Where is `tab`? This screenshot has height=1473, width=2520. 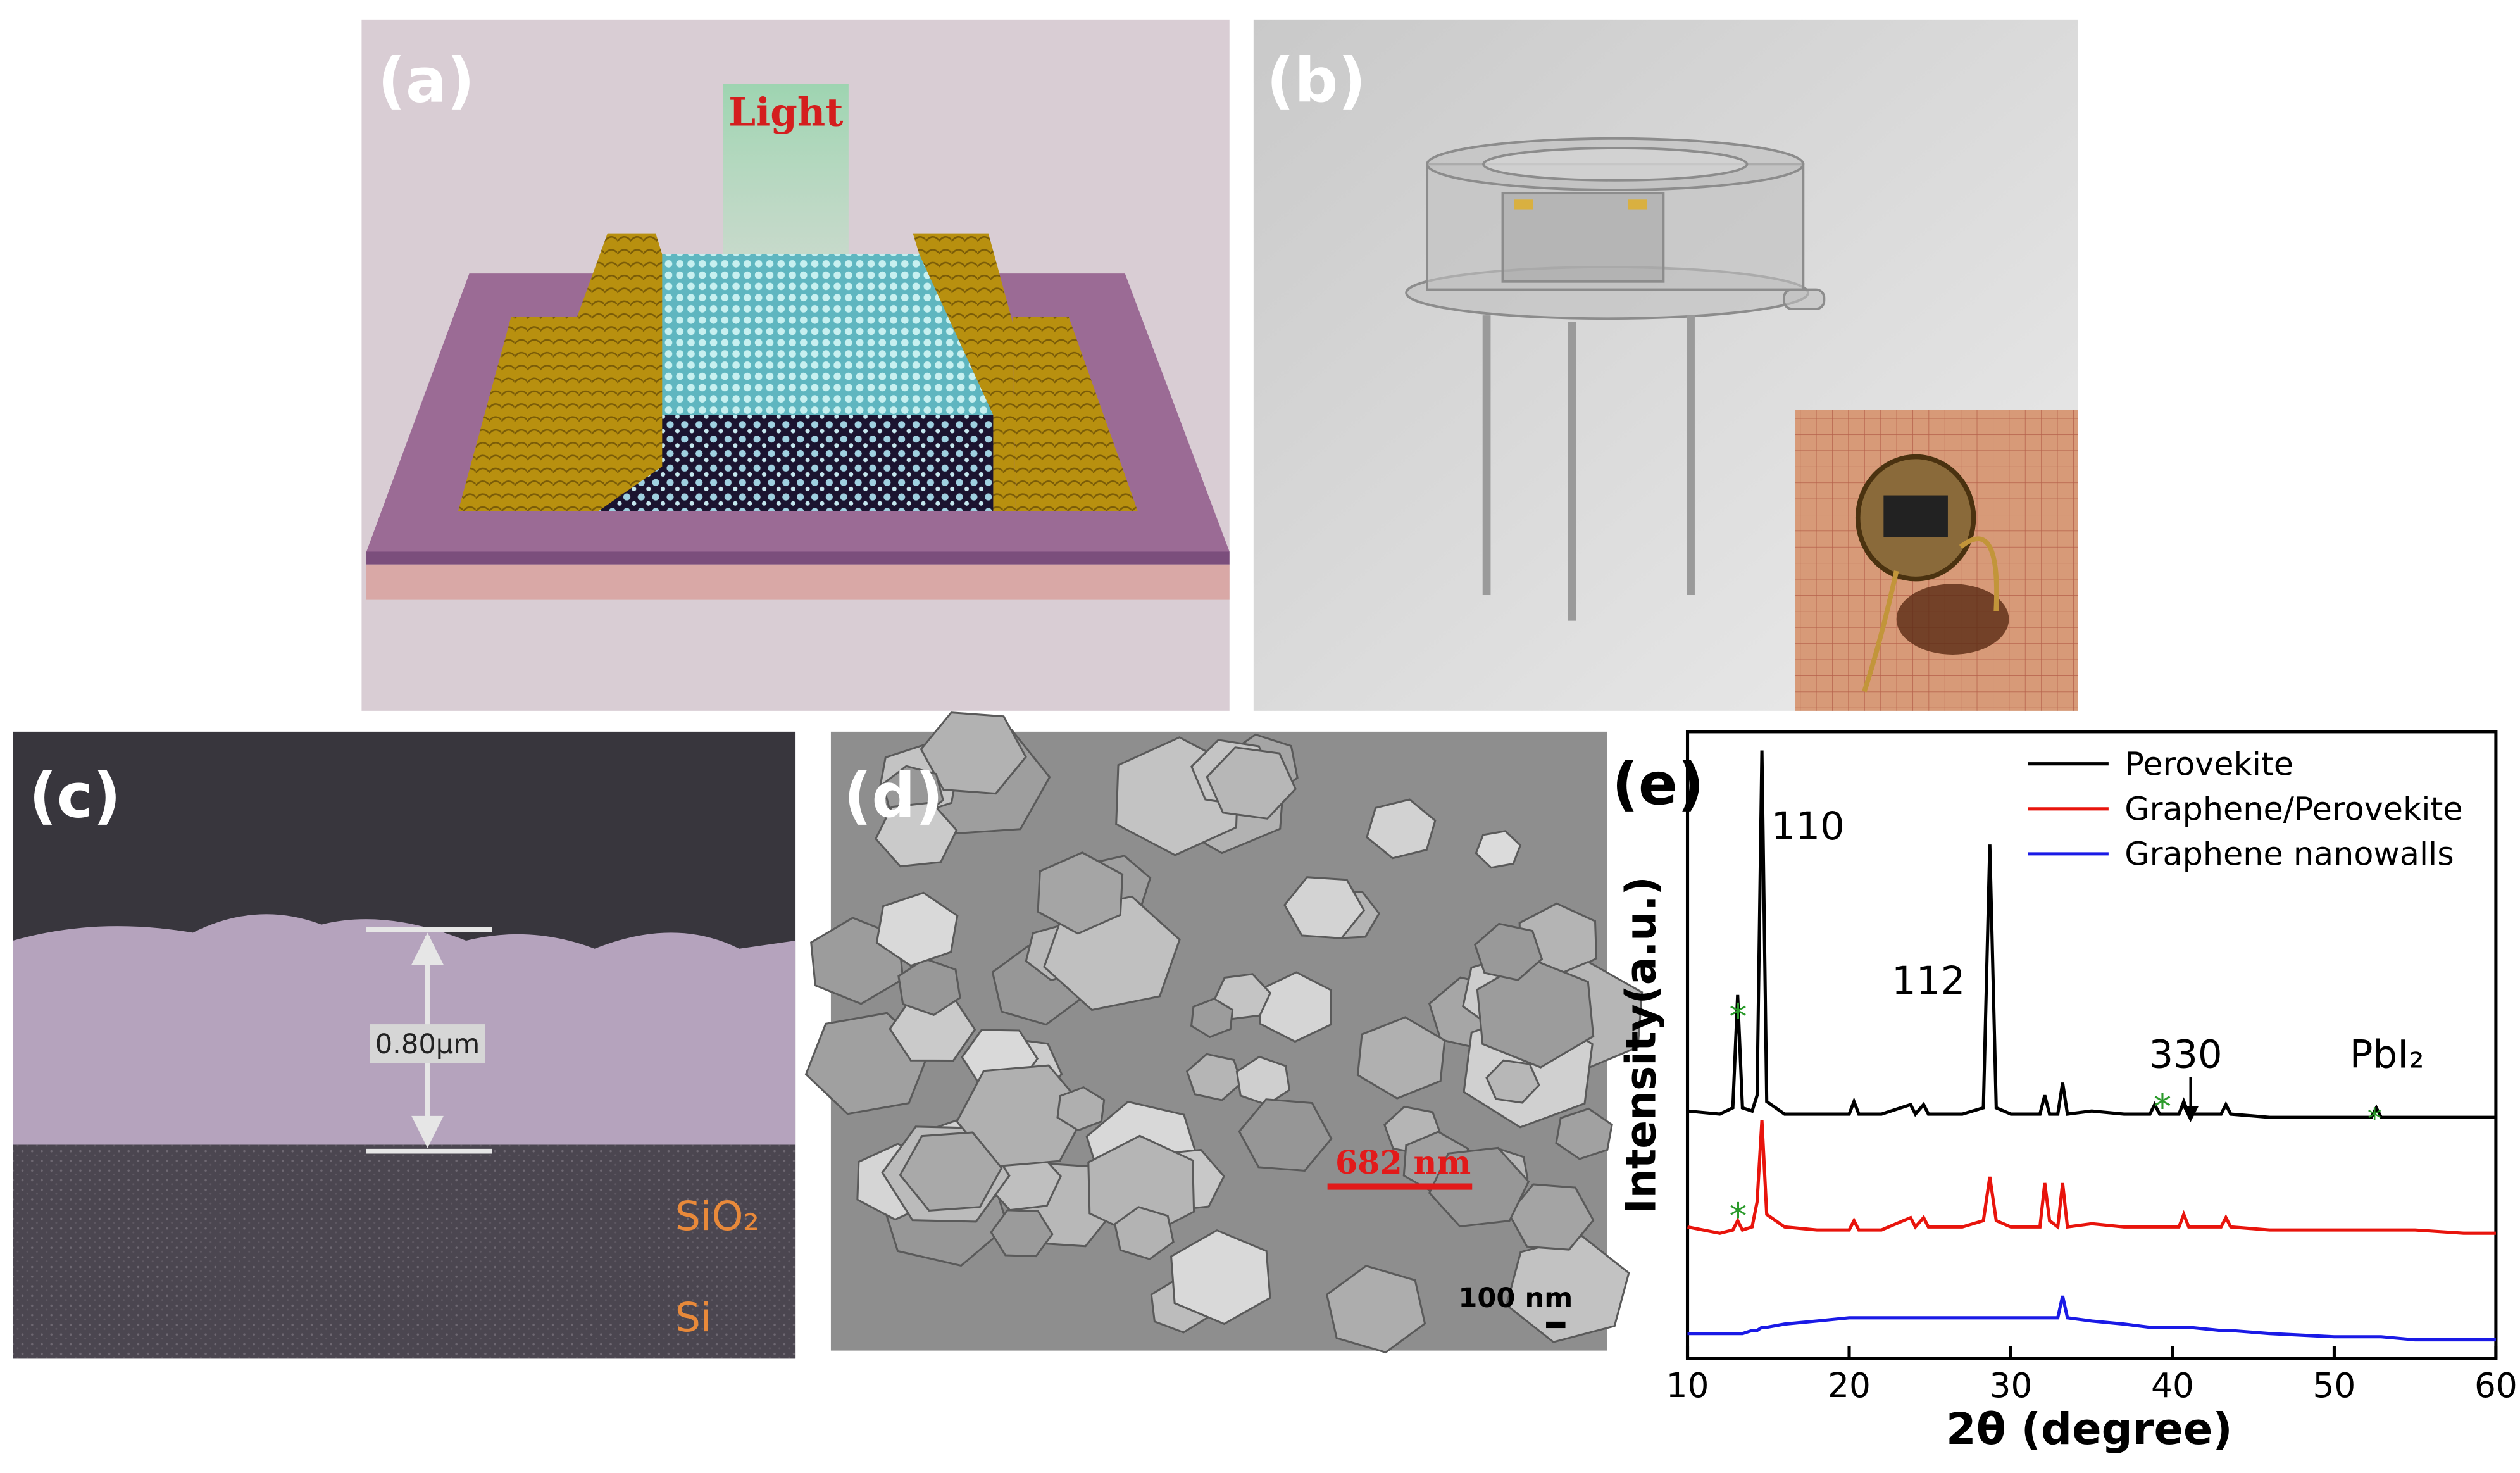
tab is located at coordinates (1804, 299).